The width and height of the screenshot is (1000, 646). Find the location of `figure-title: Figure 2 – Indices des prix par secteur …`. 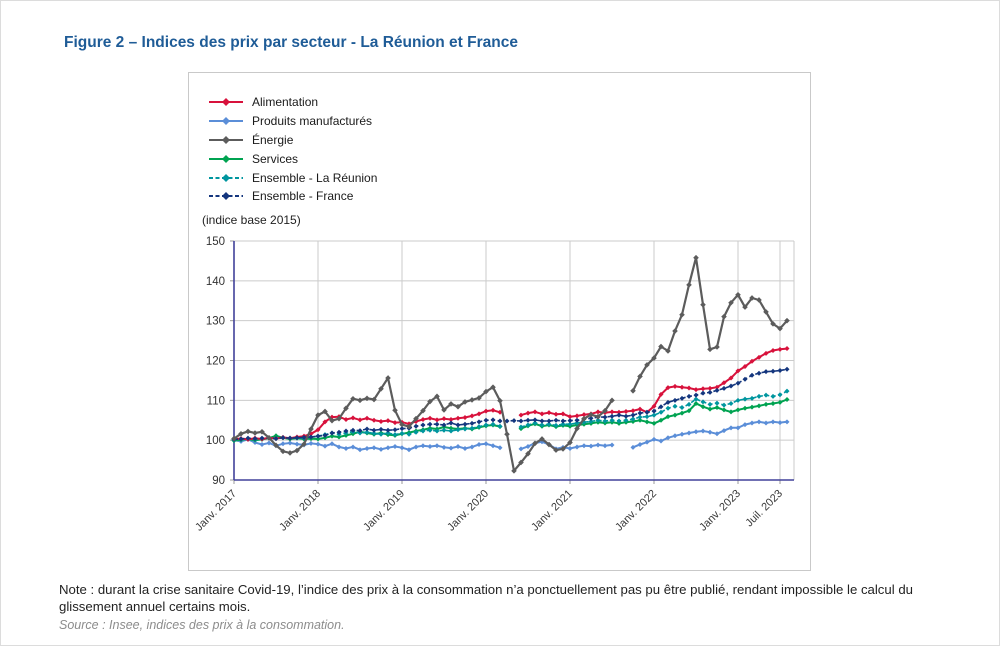

figure-title: Figure 2 – Indices des prix par secteur … is located at coordinates (291, 42).